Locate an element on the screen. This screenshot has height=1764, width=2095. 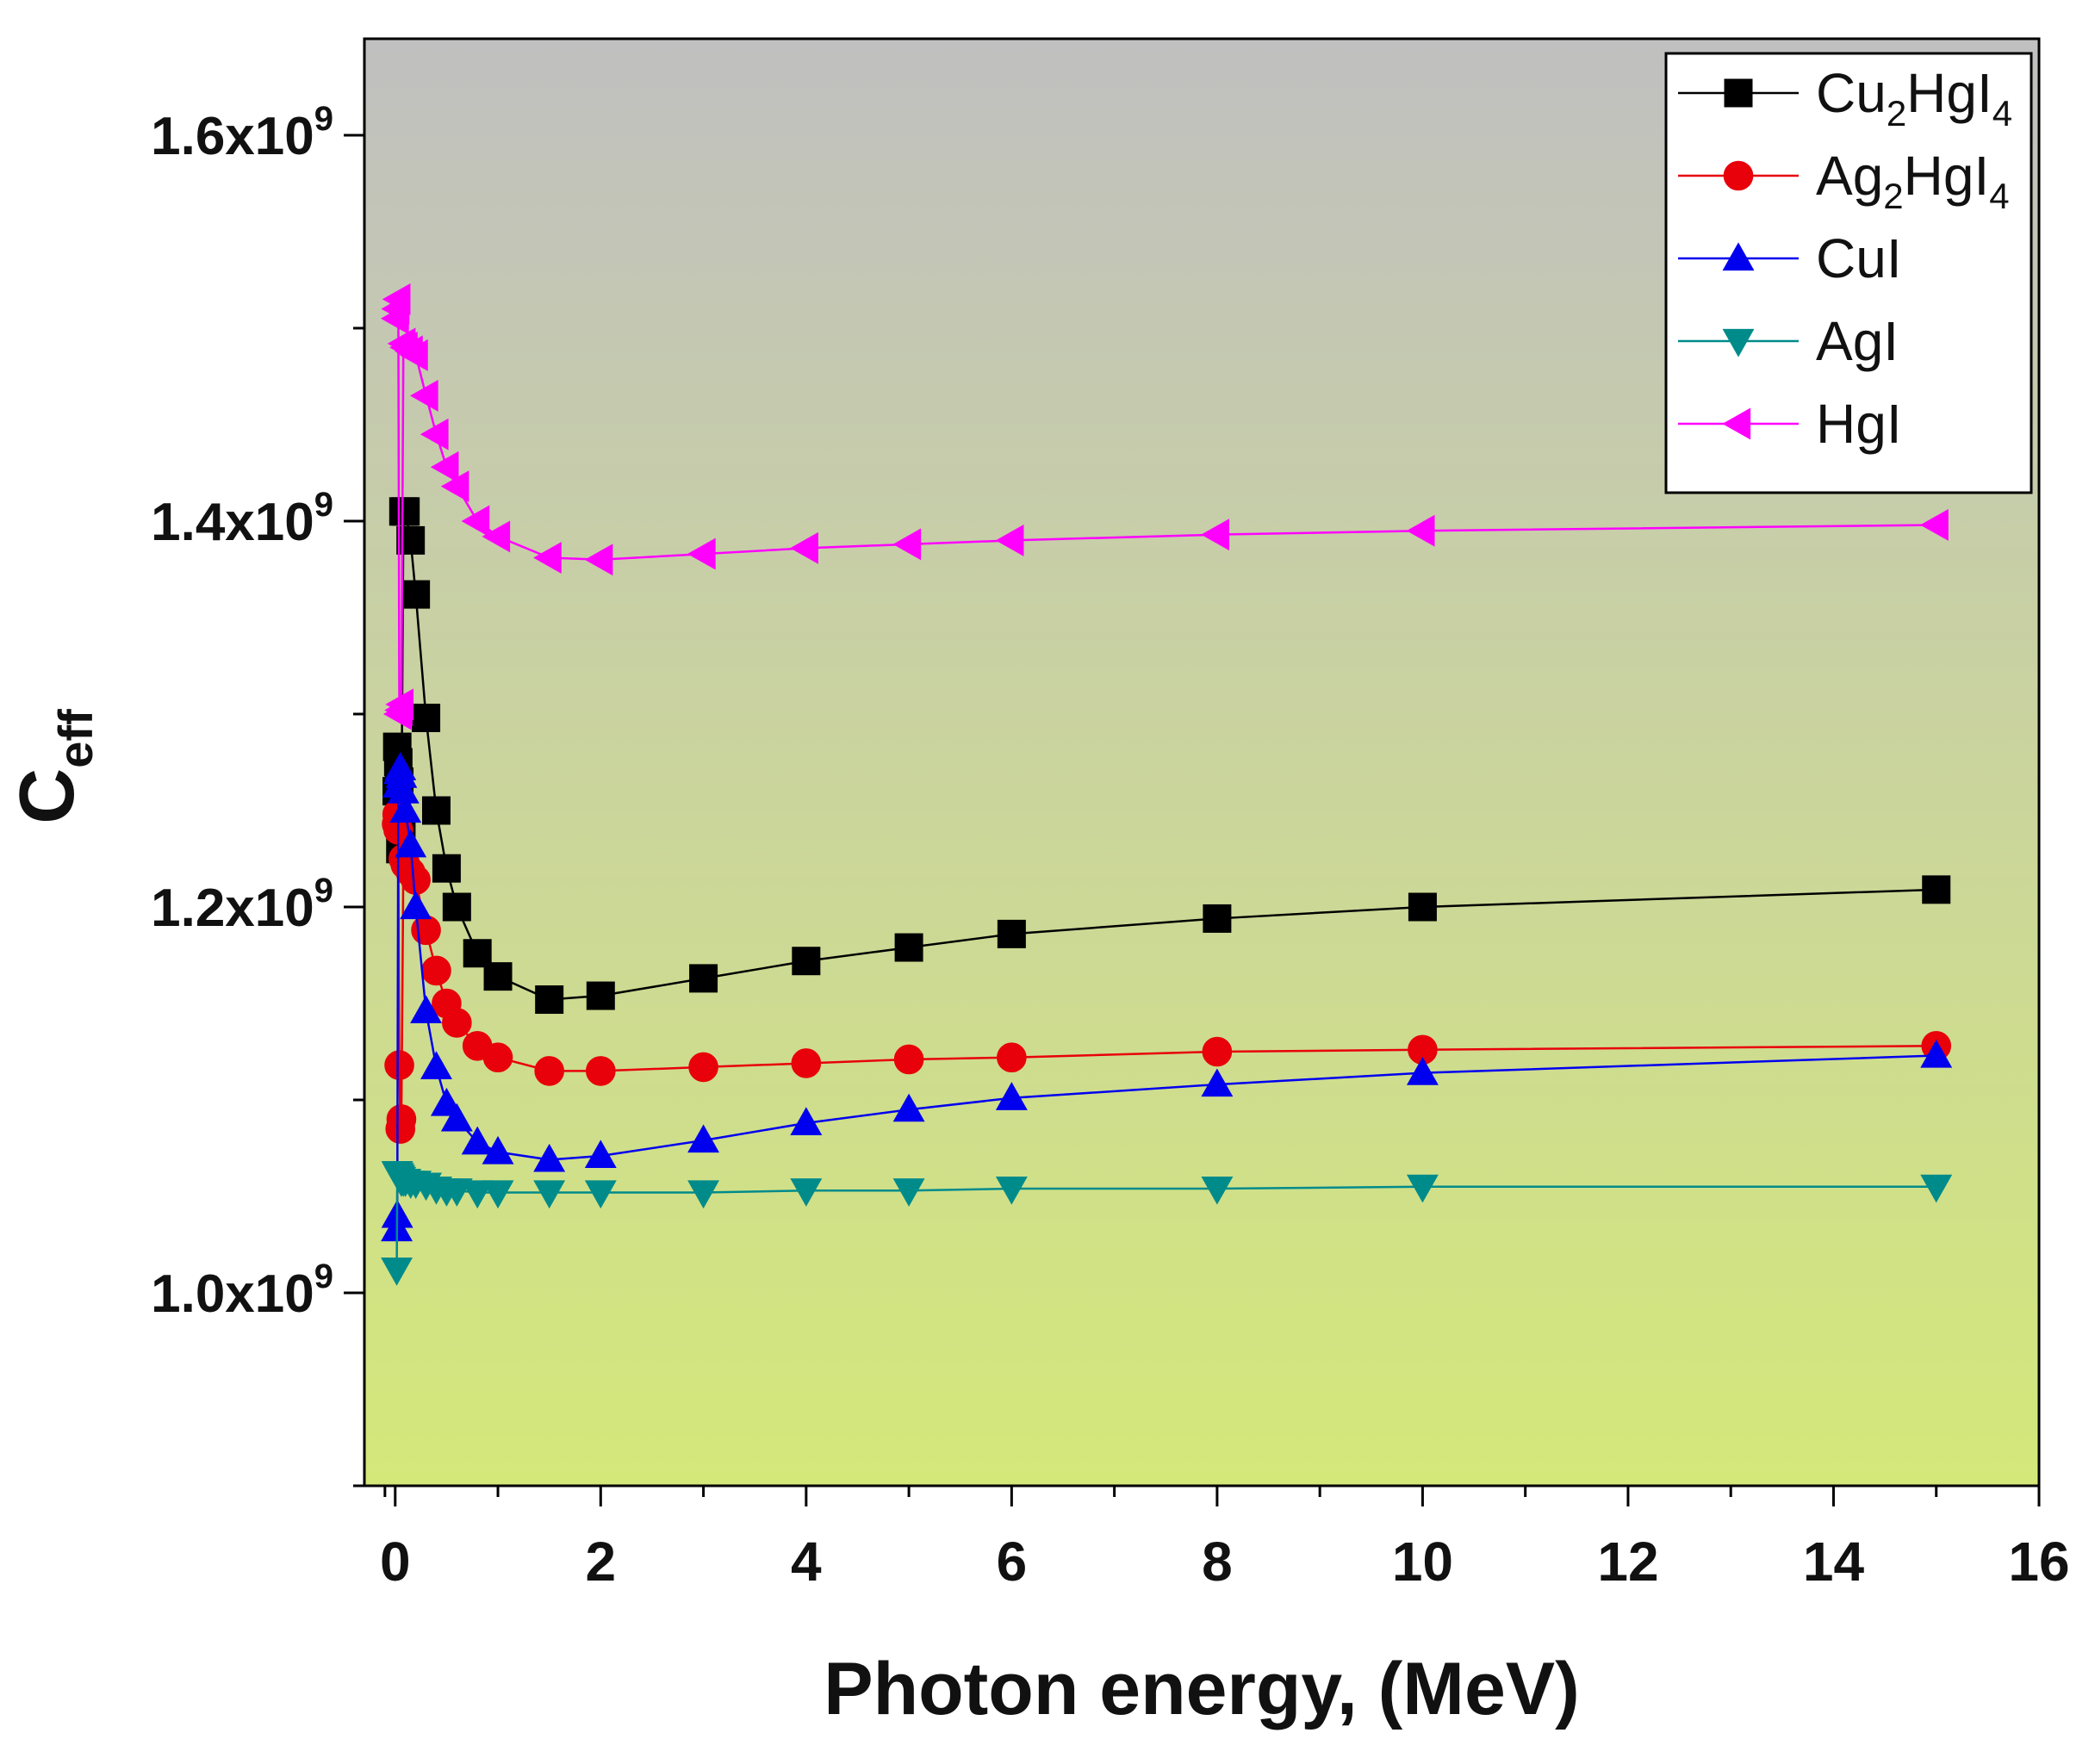
x-tick-label: 14 is located at coordinates (1834, 1562).